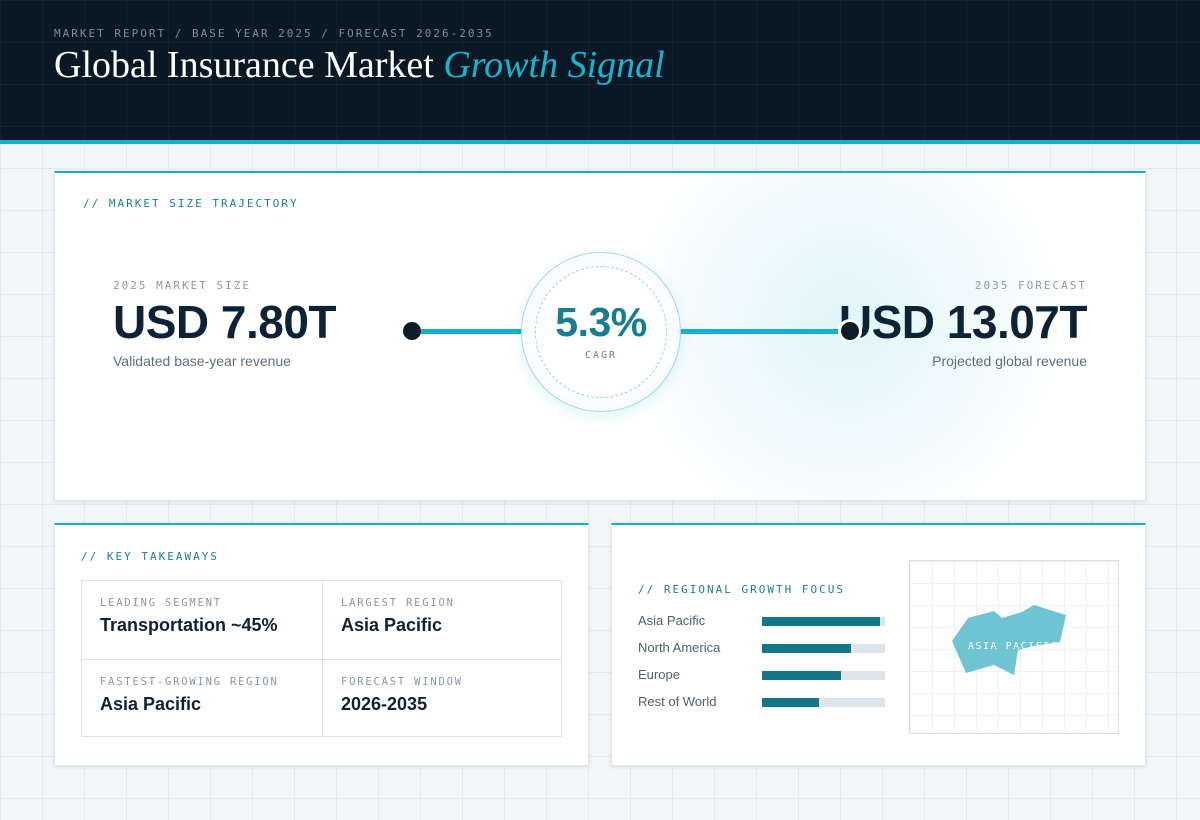  What do you see at coordinates (384, 704) in the screenshot?
I see `takeaway-value: 2026-2035` at bounding box center [384, 704].